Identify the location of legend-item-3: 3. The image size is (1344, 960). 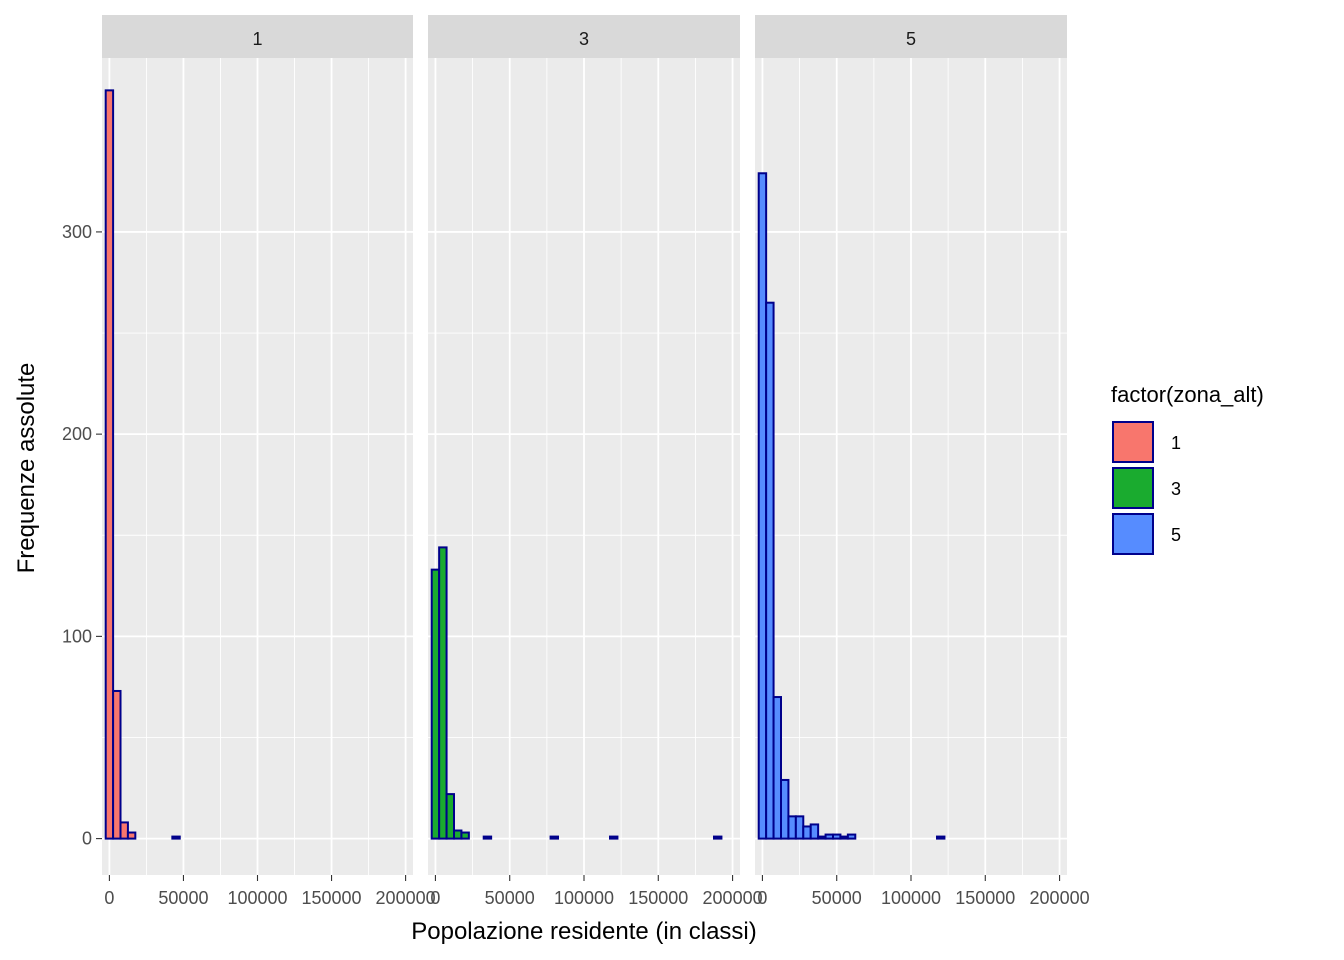
(1146, 488).